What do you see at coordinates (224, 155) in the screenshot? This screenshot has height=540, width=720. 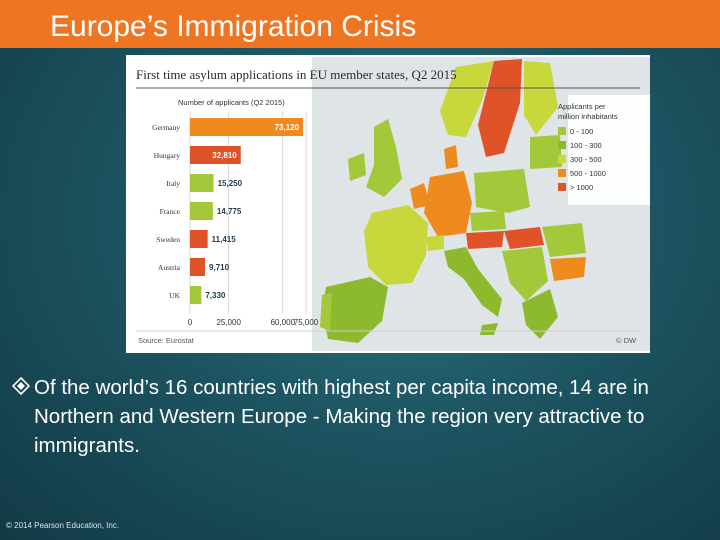 I see `value-label: 32,810` at bounding box center [224, 155].